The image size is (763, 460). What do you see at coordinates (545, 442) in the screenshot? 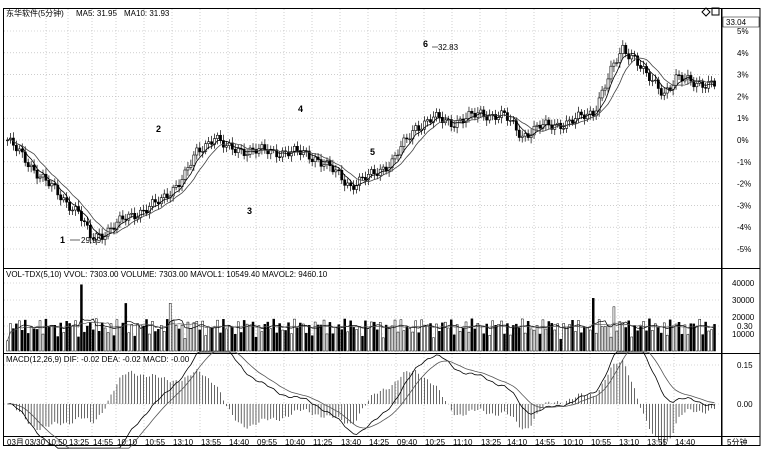
I see `time-axis-label: 14:55` at bounding box center [545, 442].